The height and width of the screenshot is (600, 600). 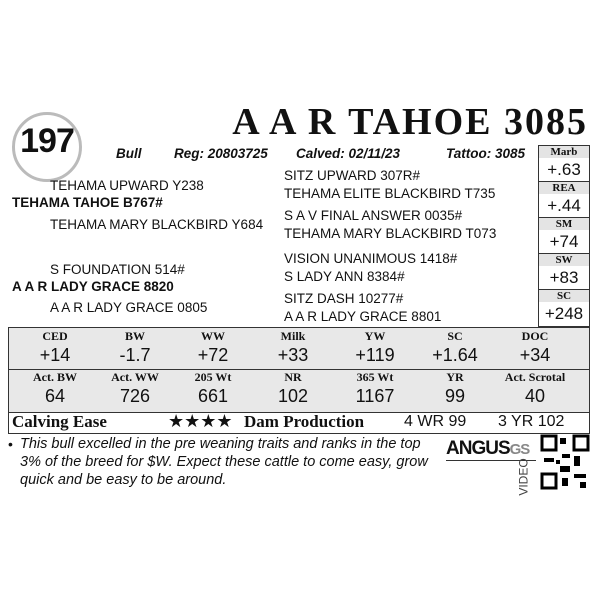 What do you see at coordinates (564, 296) in the screenshot?
I see `side-epd-label: SC` at bounding box center [564, 296].